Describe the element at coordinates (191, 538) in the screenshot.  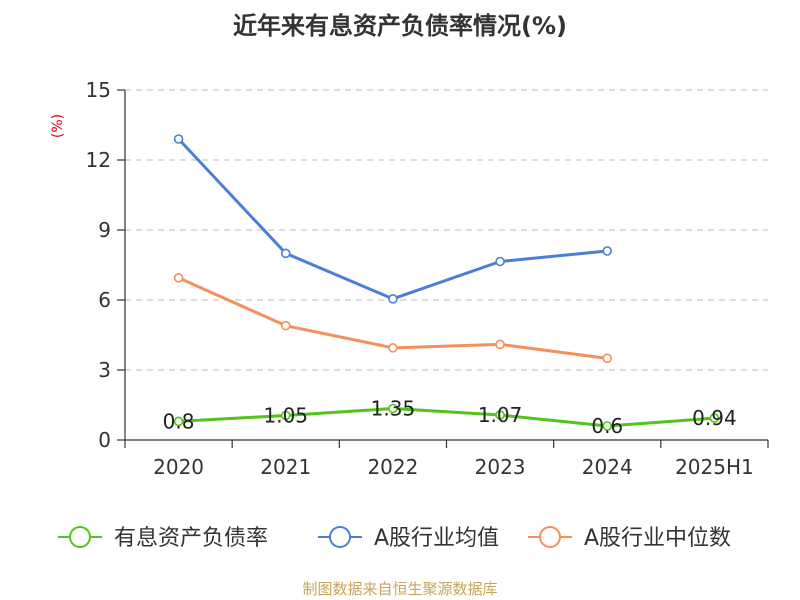
I see `legend-label: 有息资产负债率` at that location.